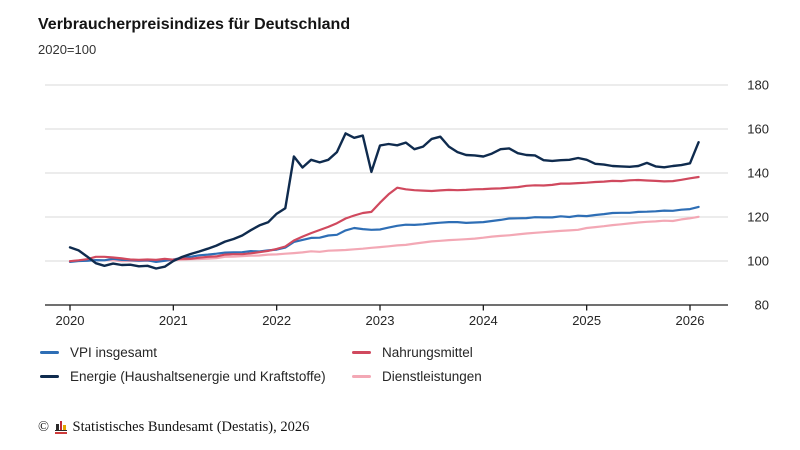 This screenshot has width=800, height=450. I want to click on chart-title: Verbraucherpreisindizes für Deutschland, so click(194, 24).